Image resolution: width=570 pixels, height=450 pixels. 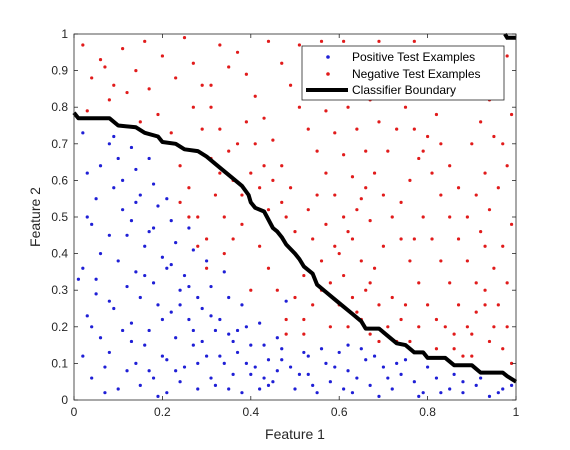 What do you see at coordinates (328, 74) in the screenshot?
I see `legend-negative-marker` at bounding box center [328, 74].